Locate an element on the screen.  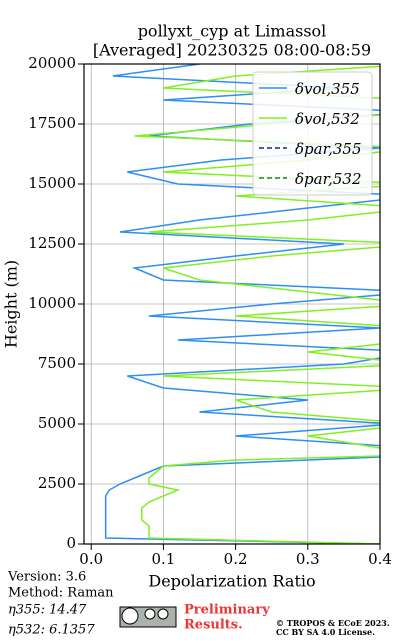
y-tick-label: 2500 is located at coordinates (57, 483).